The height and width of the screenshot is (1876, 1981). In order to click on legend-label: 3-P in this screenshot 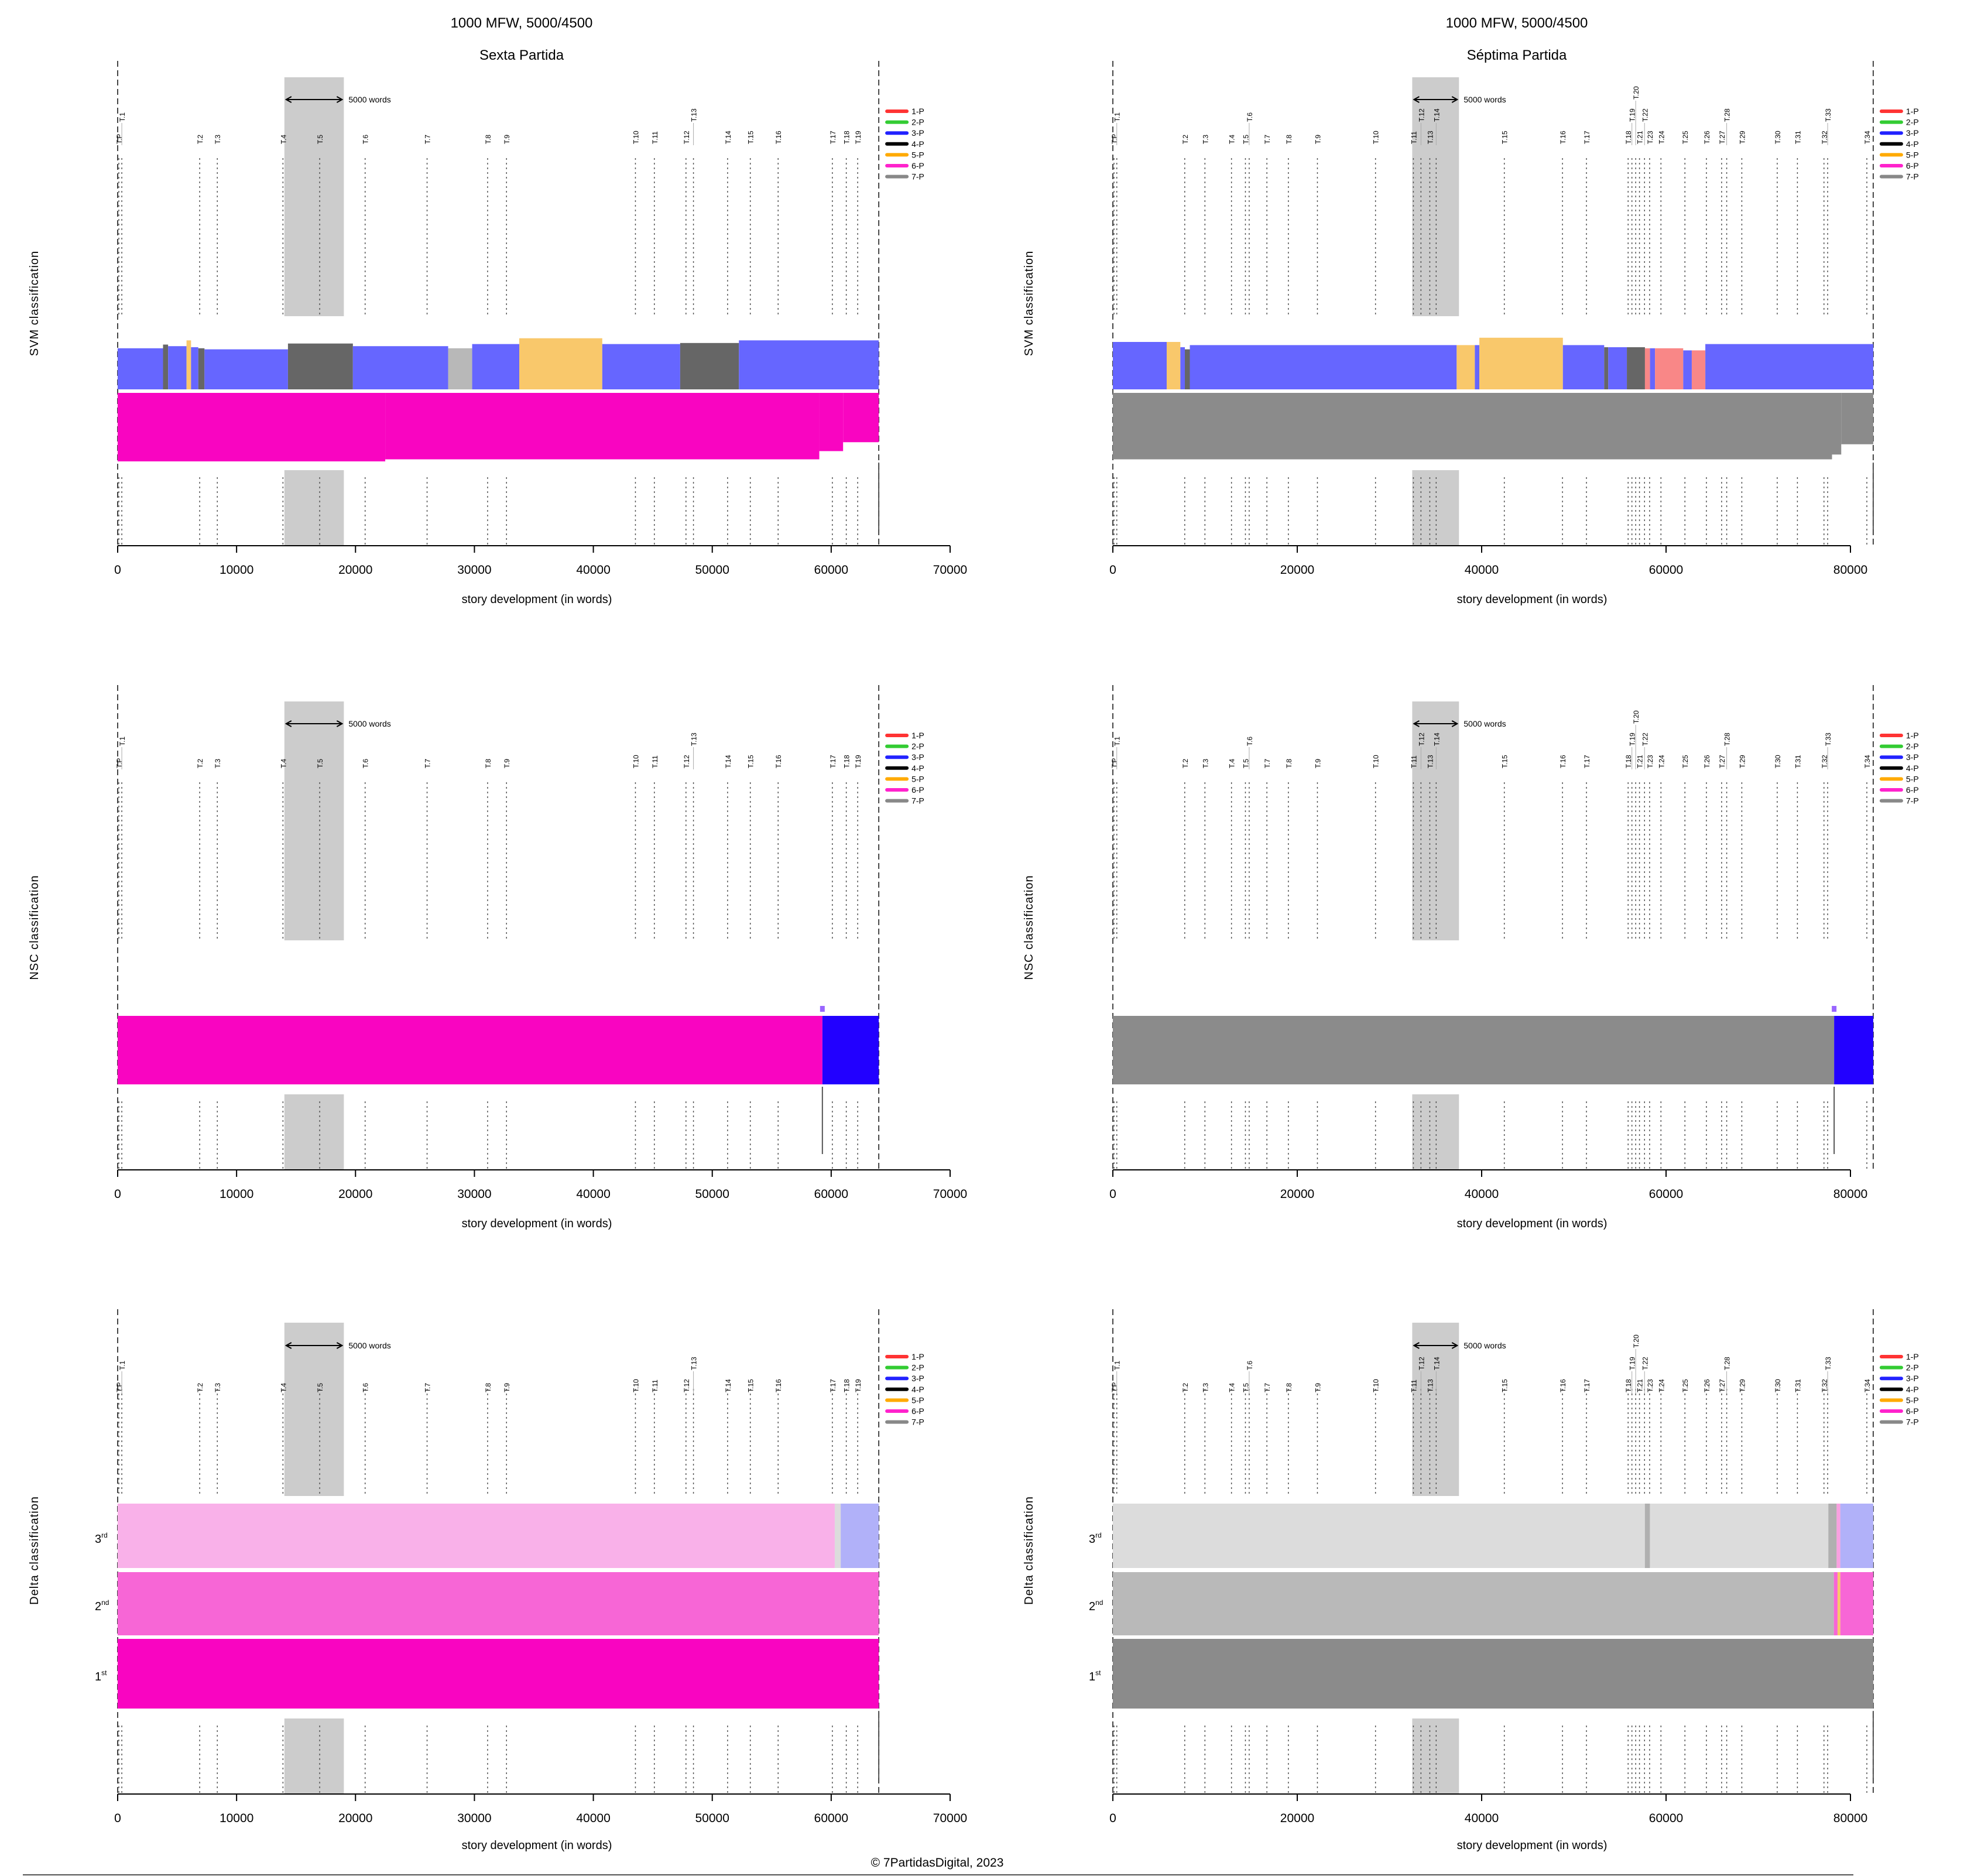, I will do `click(1912, 757)`.